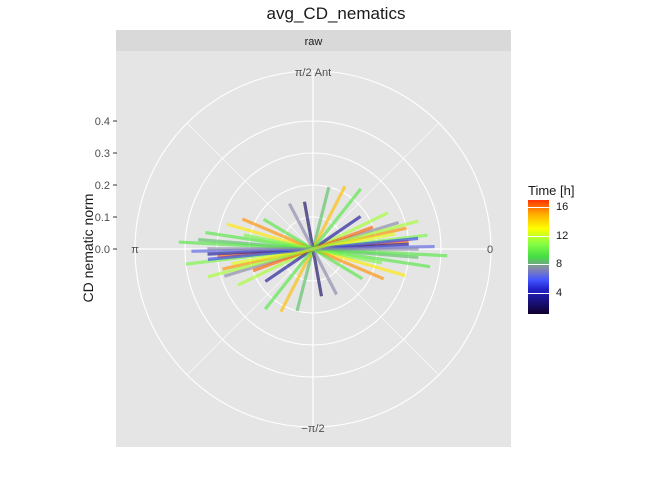 The image size is (672, 480). I want to click on radial-ticks: 0.0 0.1 0.2 0.3 0.4, so click(106, 186).